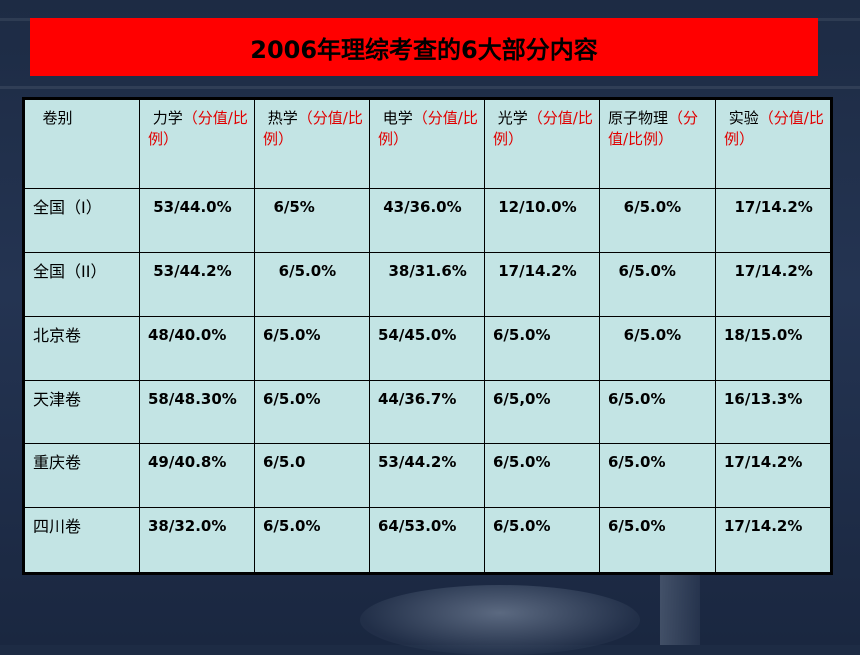 The height and width of the screenshot is (655, 860). Describe the element at coordinates (197, 220) in the screenshot. I see `table-cell: 53/44.0%` at that location.